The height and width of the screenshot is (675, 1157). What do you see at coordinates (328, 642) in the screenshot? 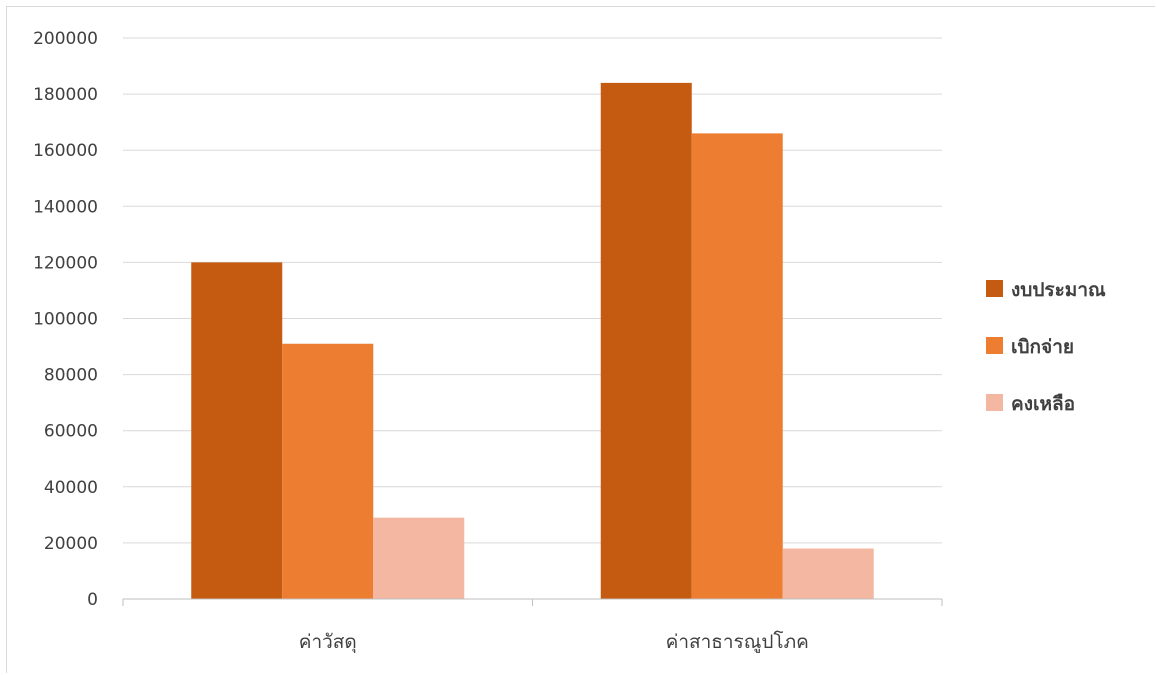
I see `x-category-label: ค่าวัสดุ` at bounding box center [328, 642].